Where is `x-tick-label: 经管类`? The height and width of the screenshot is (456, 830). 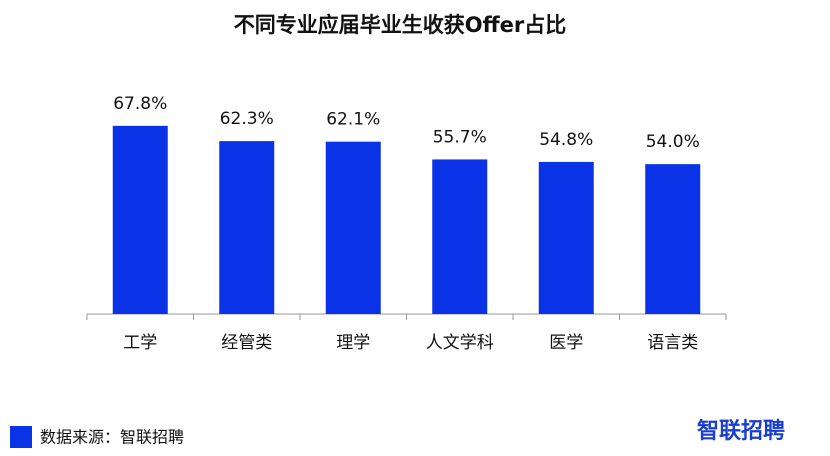 x-tick-label: 经管类 is located at coordinates (246, 343).